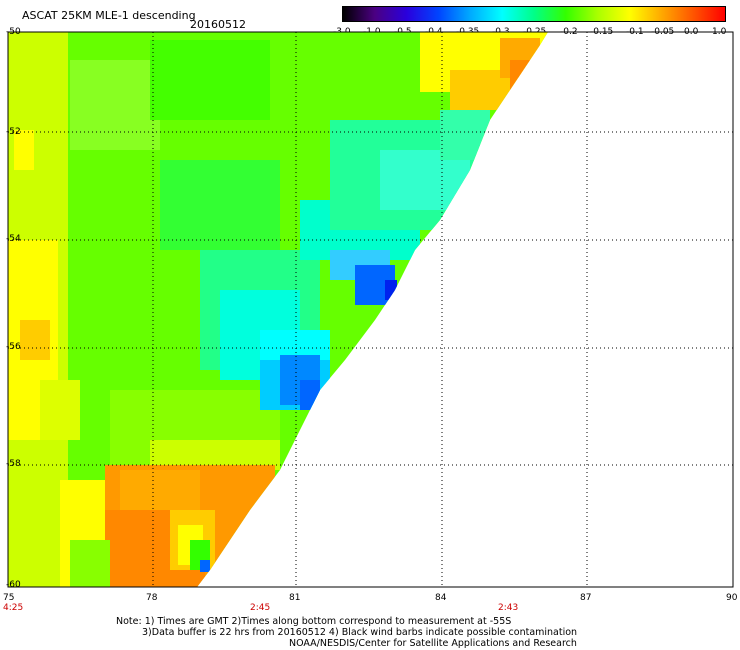 The image size is (740, 650). What do you see at coordinates (295, 598) in the screenshot?
I see `lon-label: 81` at bounding box center [295, 598].